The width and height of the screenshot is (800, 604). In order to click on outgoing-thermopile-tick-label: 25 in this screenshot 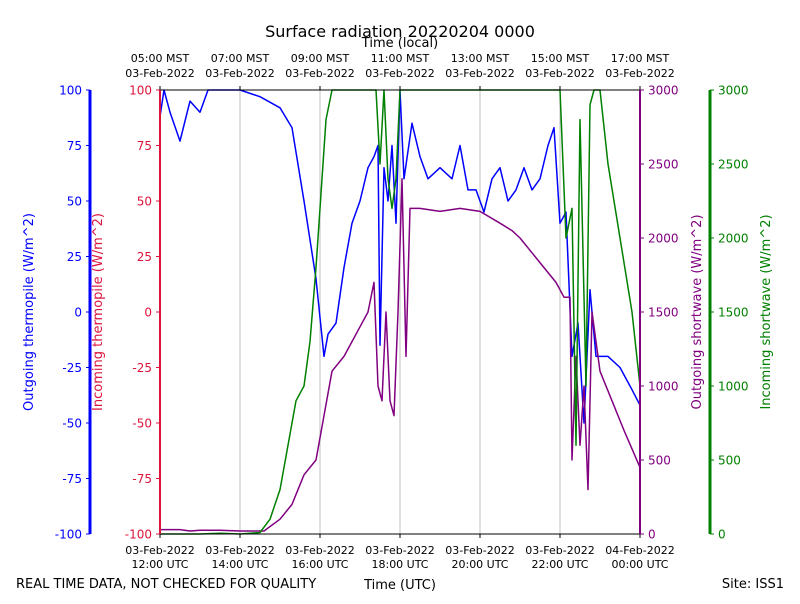, I will do `click(74, 257)`.